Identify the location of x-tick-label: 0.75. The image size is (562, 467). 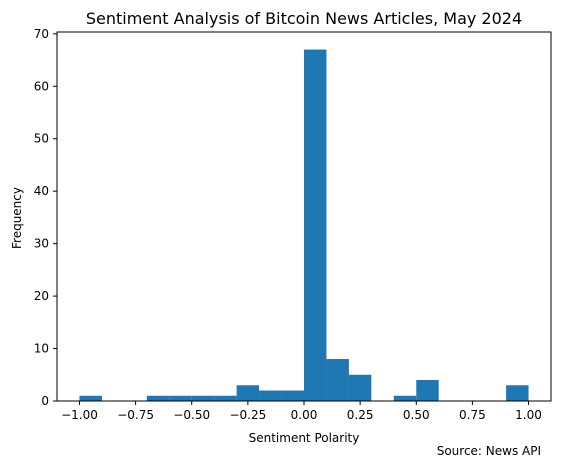
(472, 415).